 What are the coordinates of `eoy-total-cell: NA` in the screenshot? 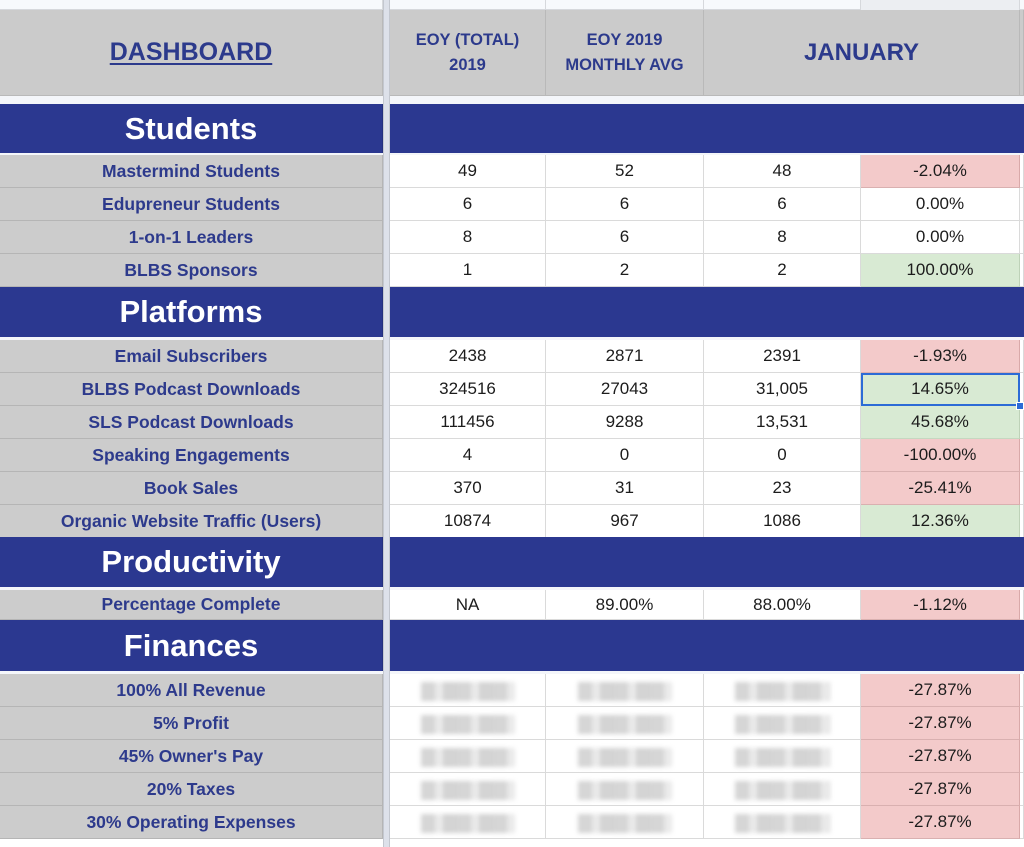 It's located at (468, 605).